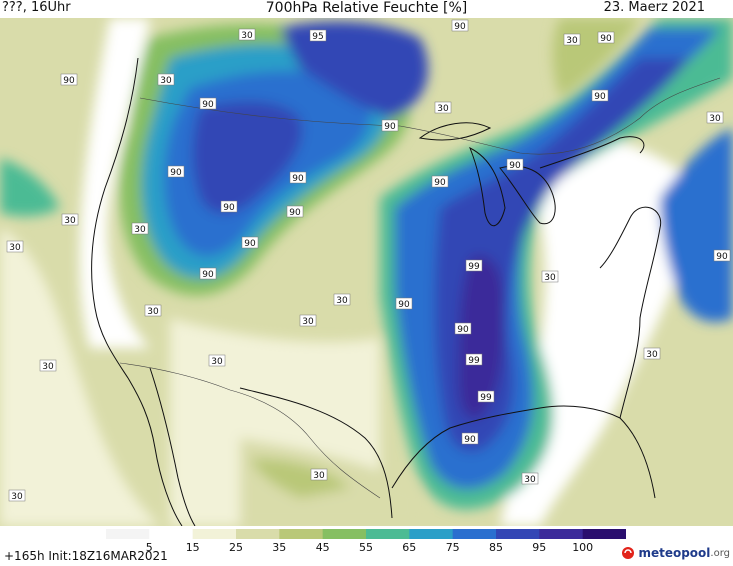 This screenshot has height=566, width=733. I want to click on color-scale-tick-label: 45, so click(322, 547).